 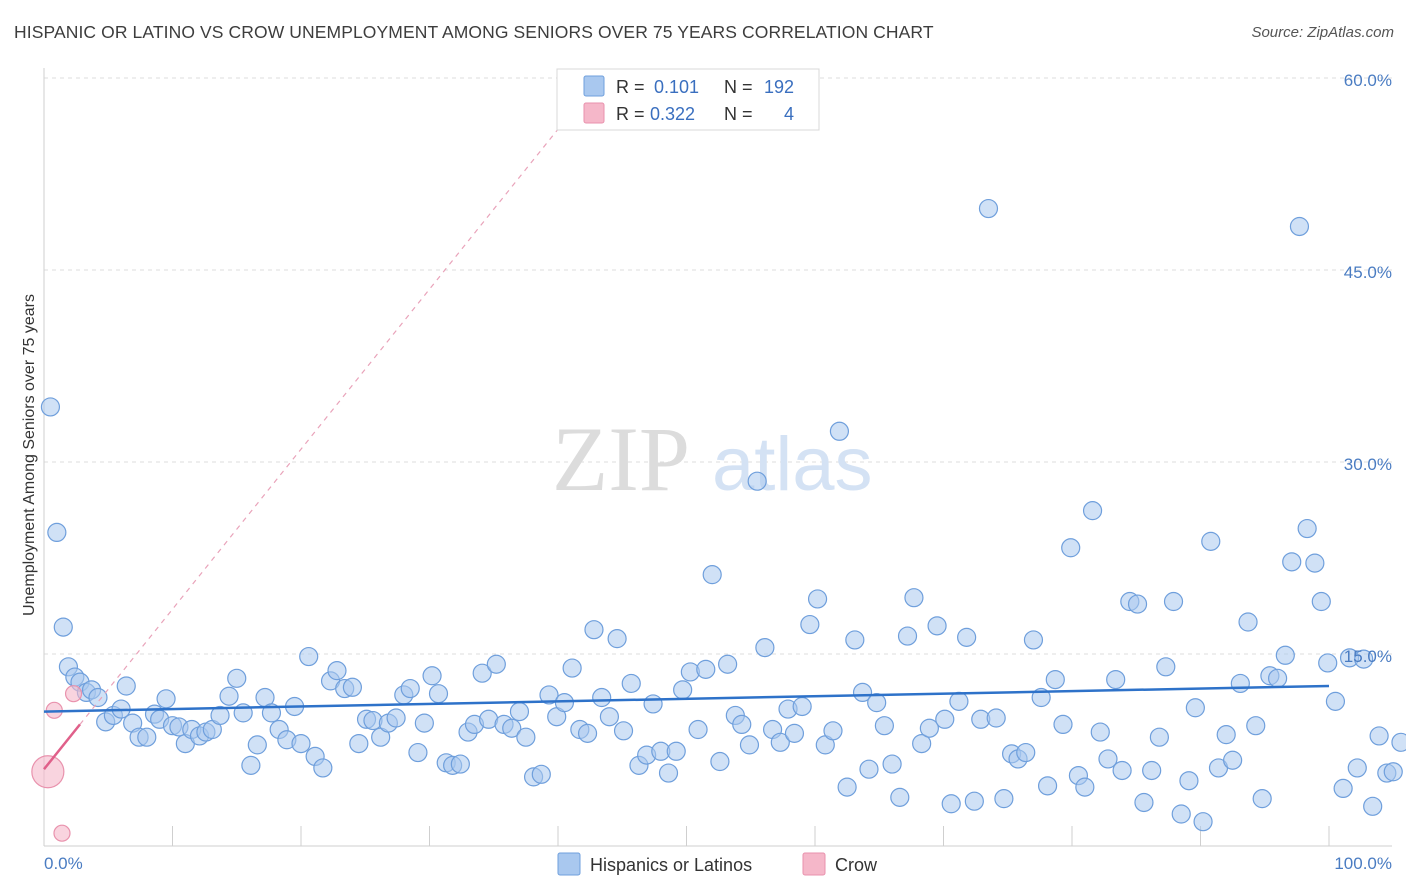 What do you see at coordinates (789, 114) in the screenshot?
I see `legend-n-value-crow: 4` at bounding box center [789, 114].